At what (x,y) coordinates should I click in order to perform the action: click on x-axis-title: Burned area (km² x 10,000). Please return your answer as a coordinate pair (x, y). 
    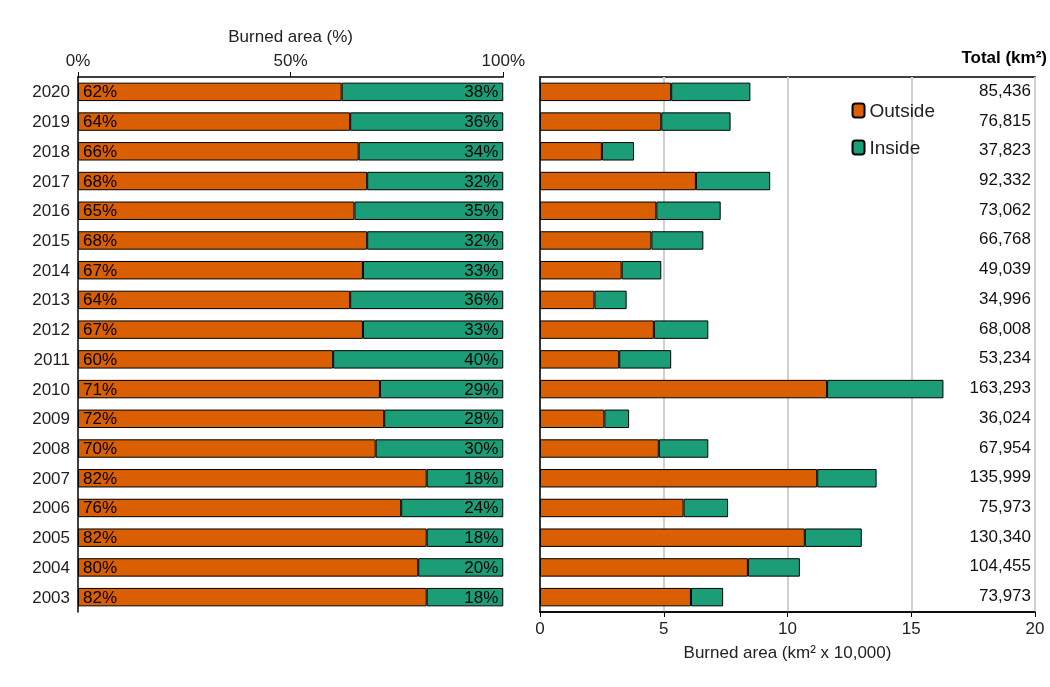
    Looking at the image, I should click on (787, 652).